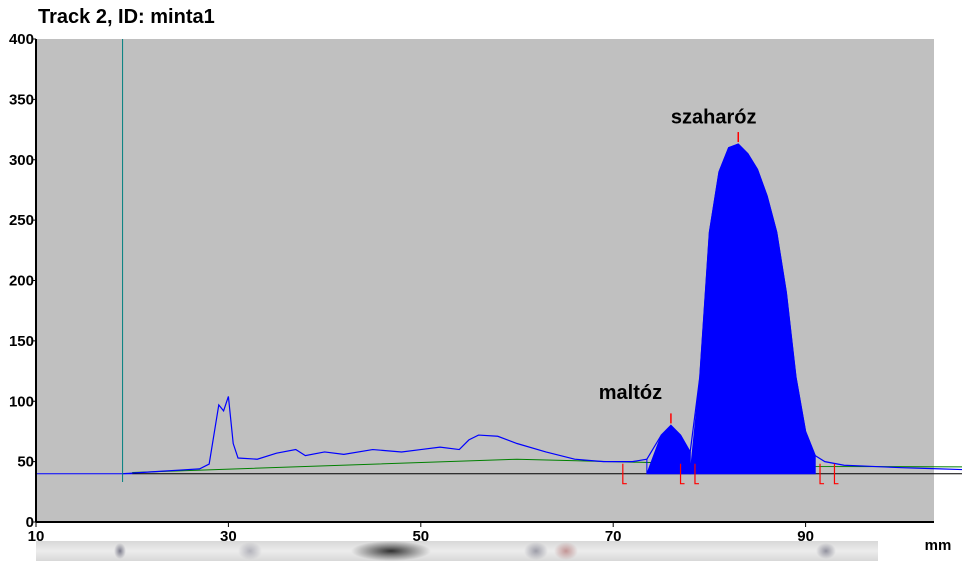 The width and height of the screenshot is (962, 563). I want to click on chart-title: Track 2, ID: minta1, so click(126, 17).